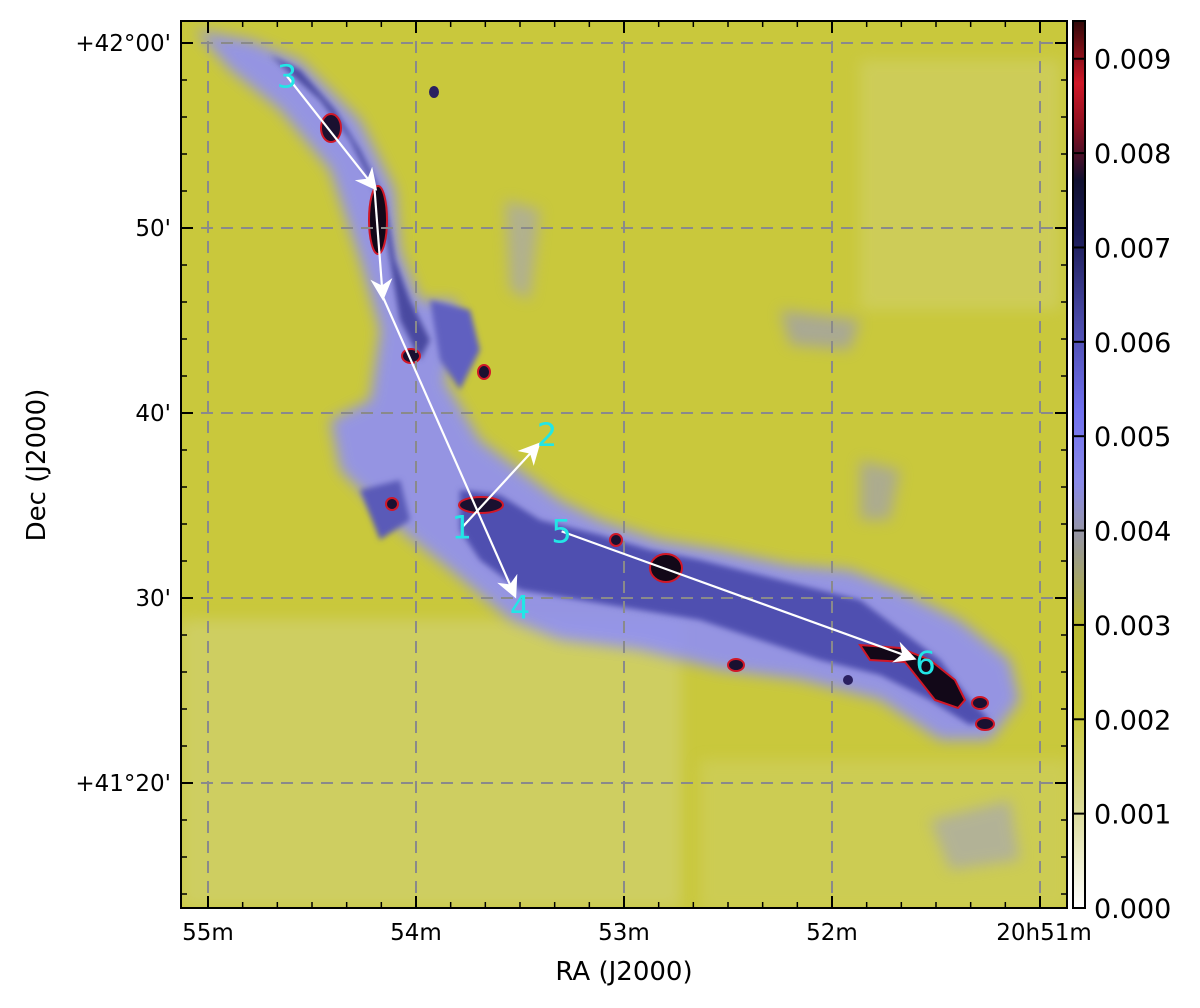  I want to click on y-tick-label: +42°00', so click(123, 44).